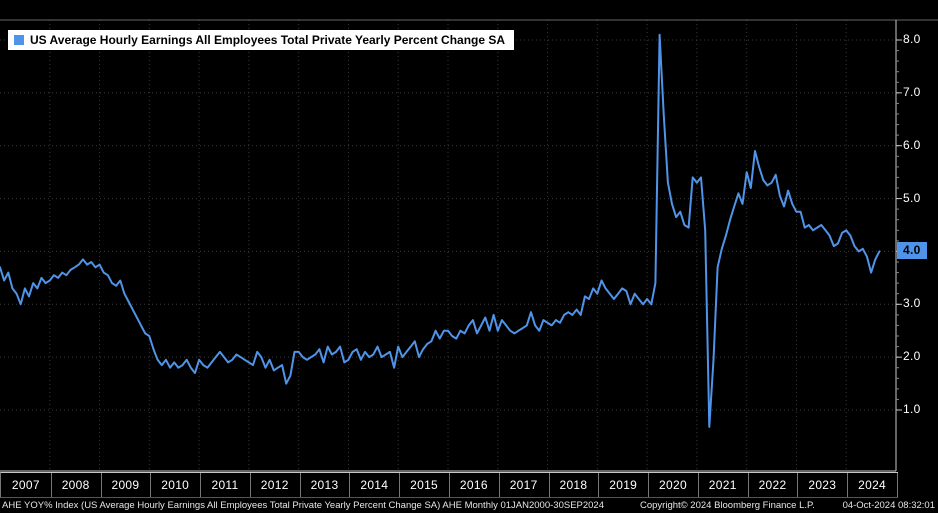 This screenshot has height=513, width=938. Describe the element at coordinates (76, 485) in the screenshot. I see `year-label: 2008` at that location.